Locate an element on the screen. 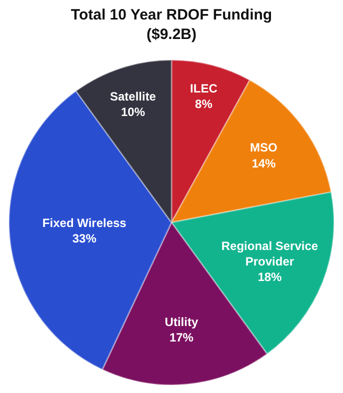  slice-label: Regional Service Provider is located at coordinates (269, 253).